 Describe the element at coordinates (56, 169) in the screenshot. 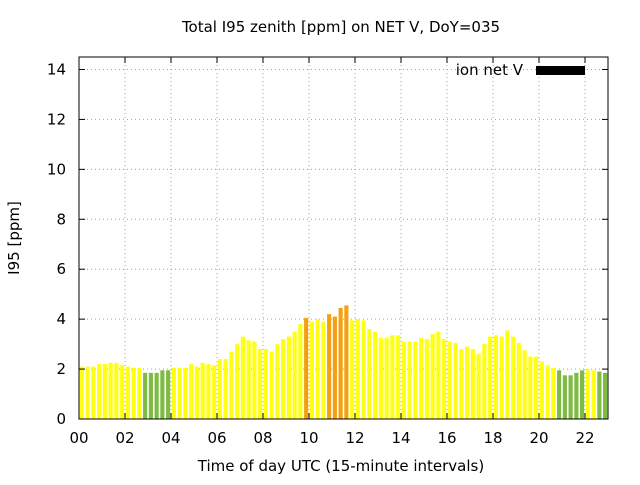

I see `y-tick-label: 10` at that location.